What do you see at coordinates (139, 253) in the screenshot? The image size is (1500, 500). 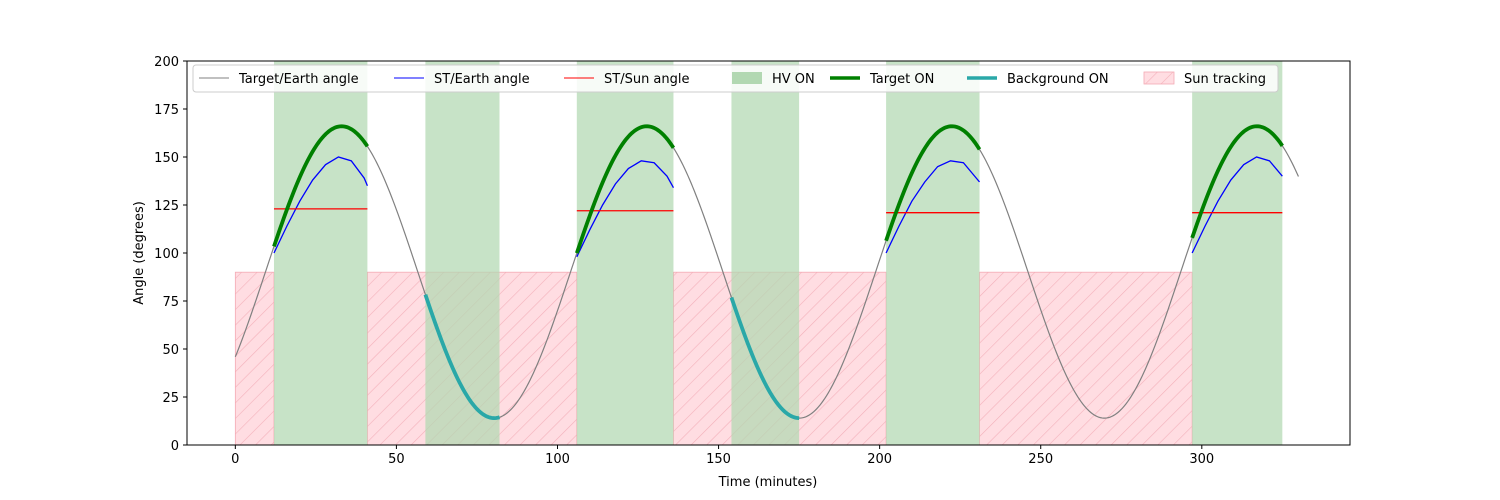 I see `y-axis-label: Angle (degrees)` at bounding box center [139, 253].